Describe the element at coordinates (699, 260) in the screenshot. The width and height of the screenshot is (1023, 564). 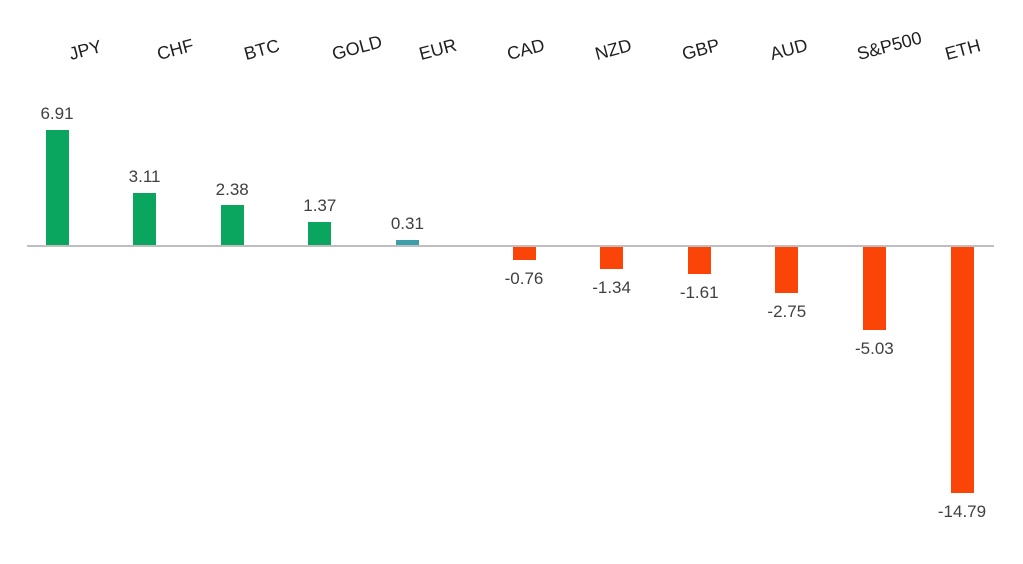
I see `bar-gbp` at that location.